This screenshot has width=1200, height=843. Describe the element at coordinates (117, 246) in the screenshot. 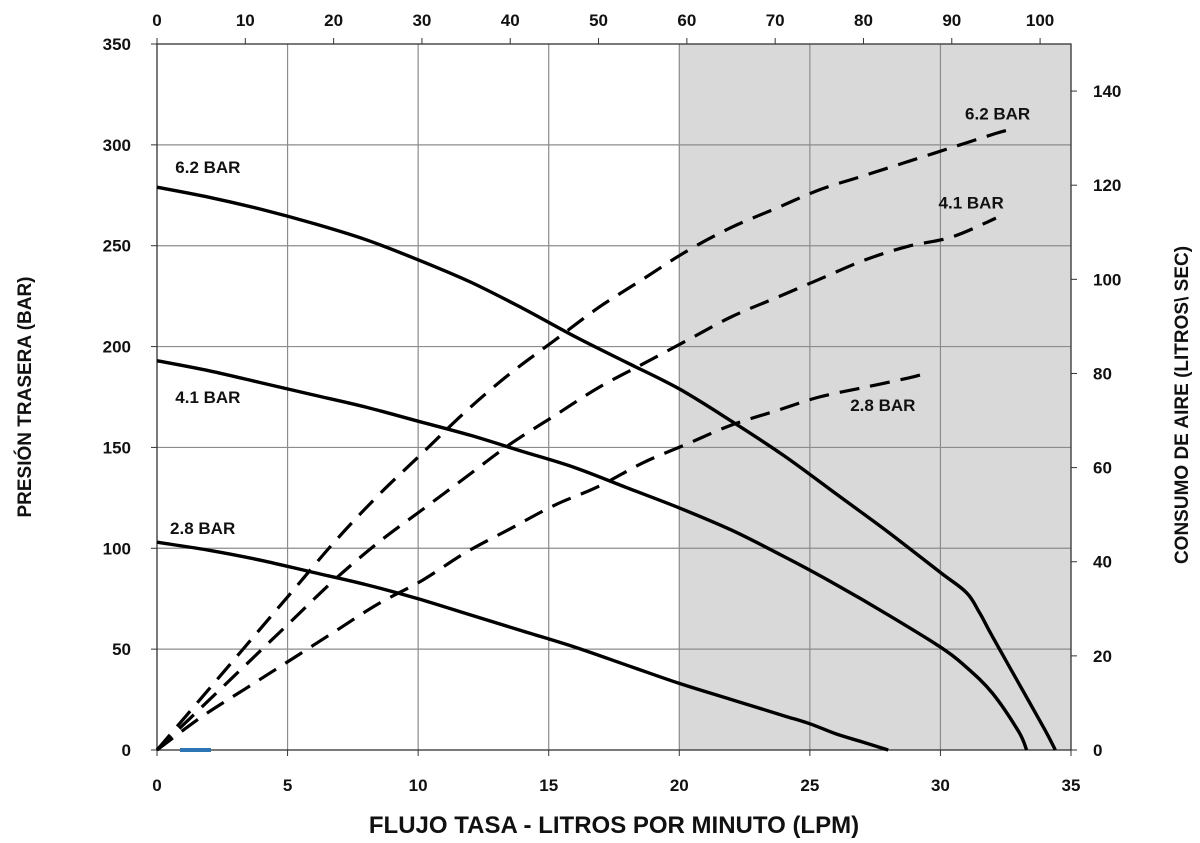

I see `y-tick-label: 250` at that location.